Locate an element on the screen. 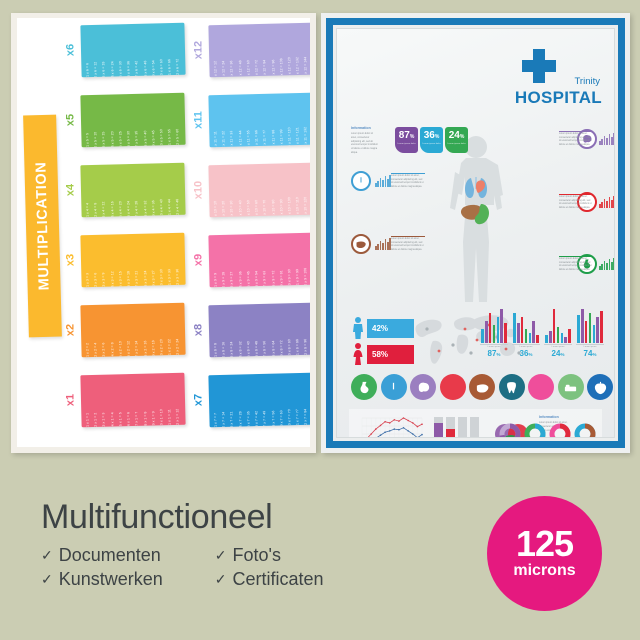 The height and width of the screenshot is (640, 640). multiplication-equation: 7 x 6 = 42 is located at coordinates (137, 69).